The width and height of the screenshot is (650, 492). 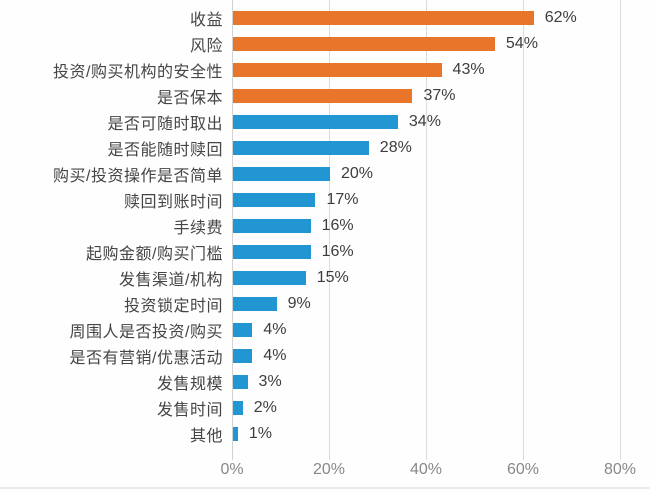 I want to click on category-label: 投资/购买机构的安全性, so click(x=138, y=72).